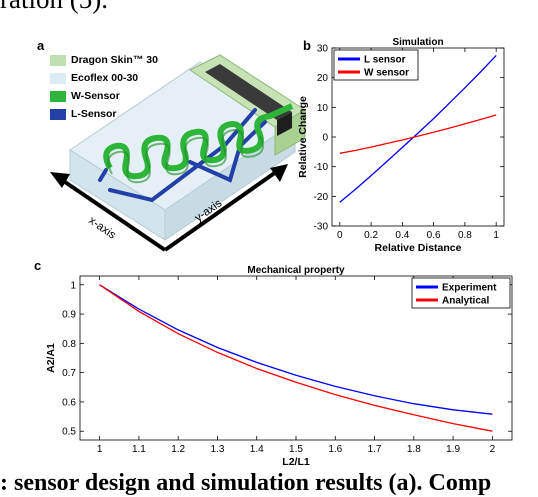 This screenshot has height=497, width=538. I want to click on panel-a-label: a, so click(41, 45).